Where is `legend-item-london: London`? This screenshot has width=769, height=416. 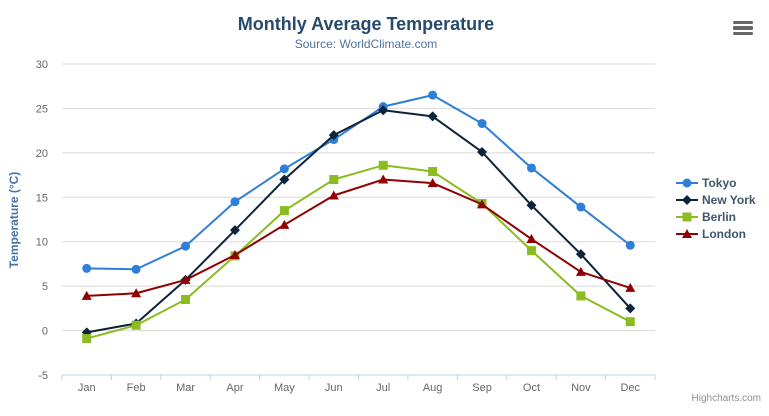
legend-item-london: London is located at coordinates (716, 234).